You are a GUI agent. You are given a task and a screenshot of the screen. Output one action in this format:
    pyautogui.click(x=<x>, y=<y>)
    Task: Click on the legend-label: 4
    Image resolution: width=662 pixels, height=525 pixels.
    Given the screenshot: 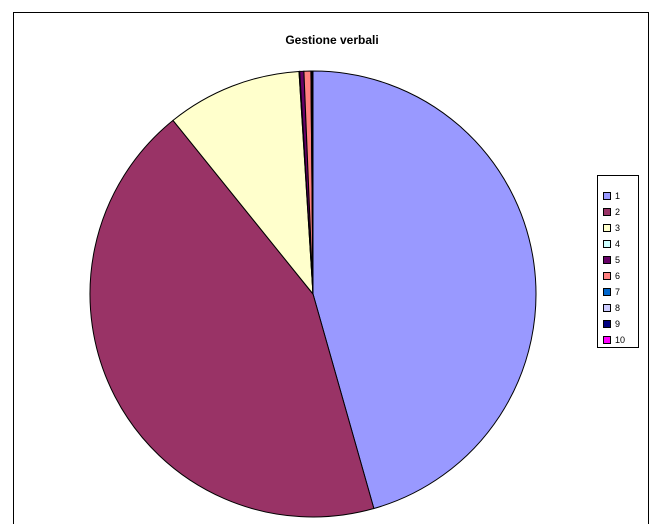 What is the action you would take?
    pyautogui.click(x=618, y=244)
    